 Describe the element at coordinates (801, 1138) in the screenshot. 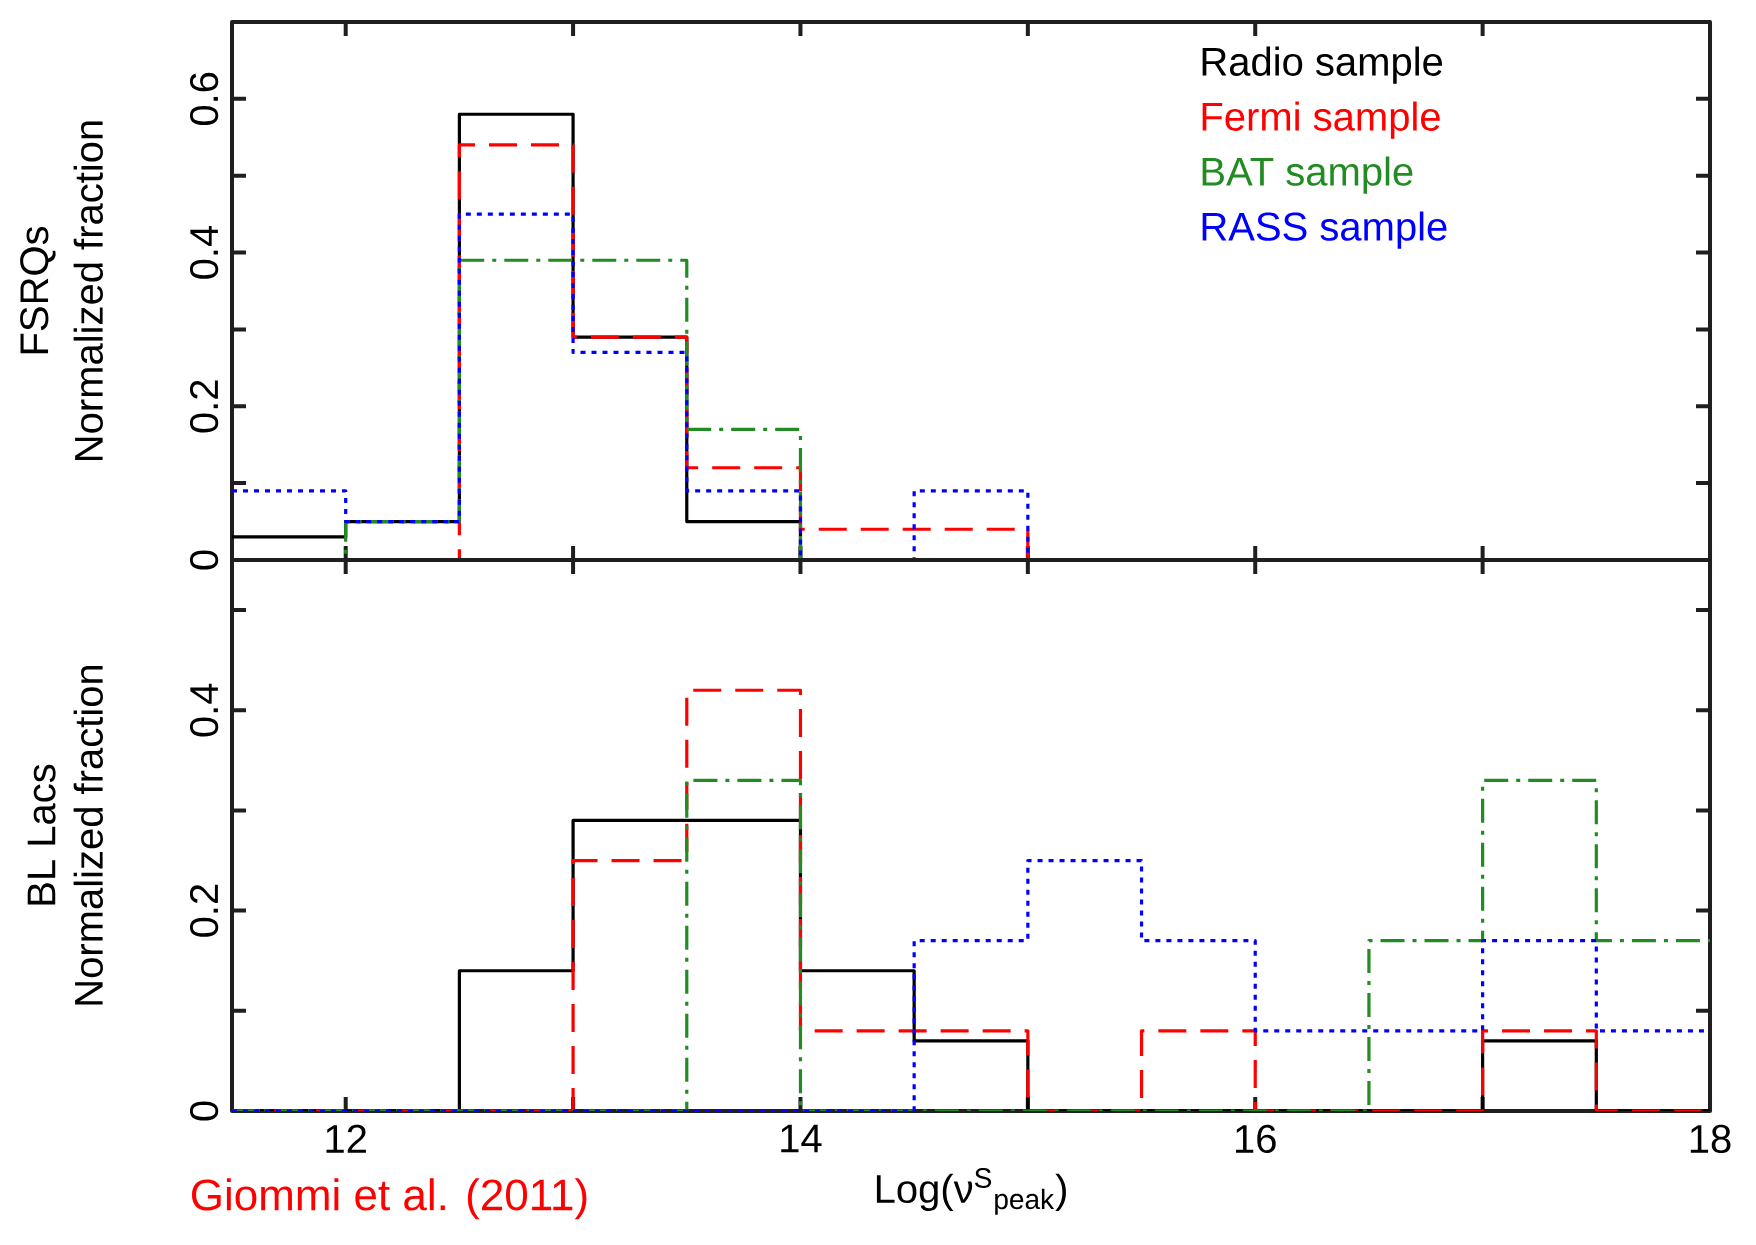

I see `x-tick-label: 14` at that location.